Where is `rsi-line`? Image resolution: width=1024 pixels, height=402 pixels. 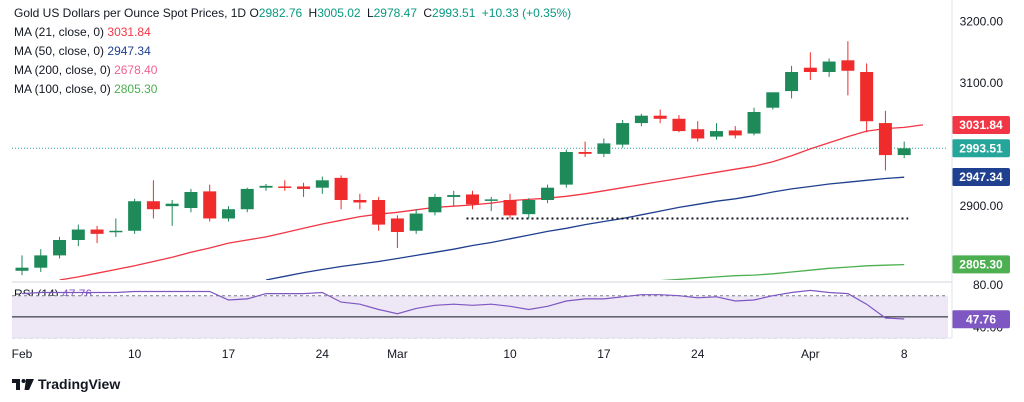
rsi-line is located at coordinates (463, 304).